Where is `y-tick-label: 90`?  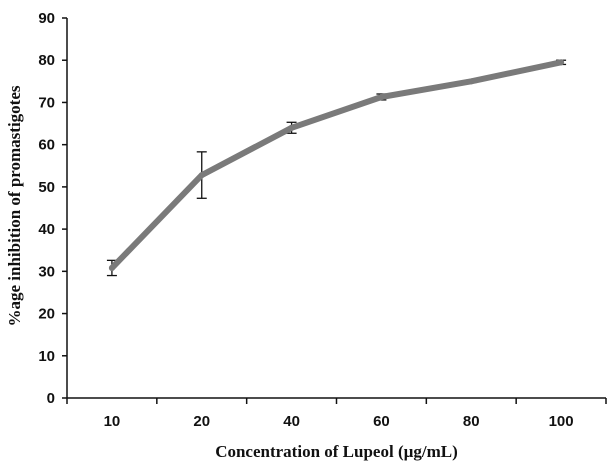
y-tick-label: 90 is located at coordinates (46, 18).